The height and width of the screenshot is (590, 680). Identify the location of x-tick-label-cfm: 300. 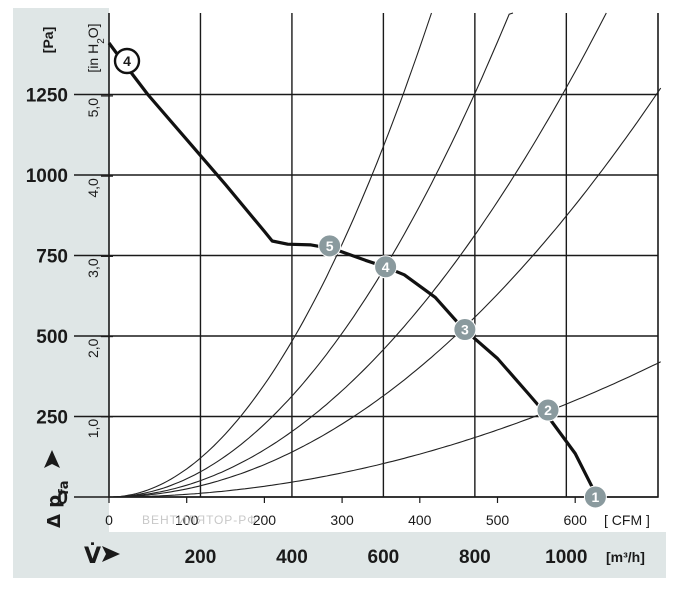
(342, 520).